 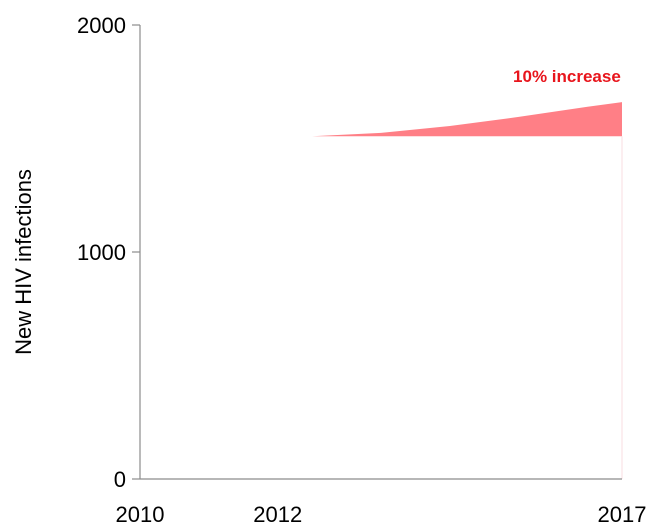 What do you see at coordinates (567, 76) in the screenshot?
I see `increase-annotation: 10% increase` at bounding box center [567, 76].